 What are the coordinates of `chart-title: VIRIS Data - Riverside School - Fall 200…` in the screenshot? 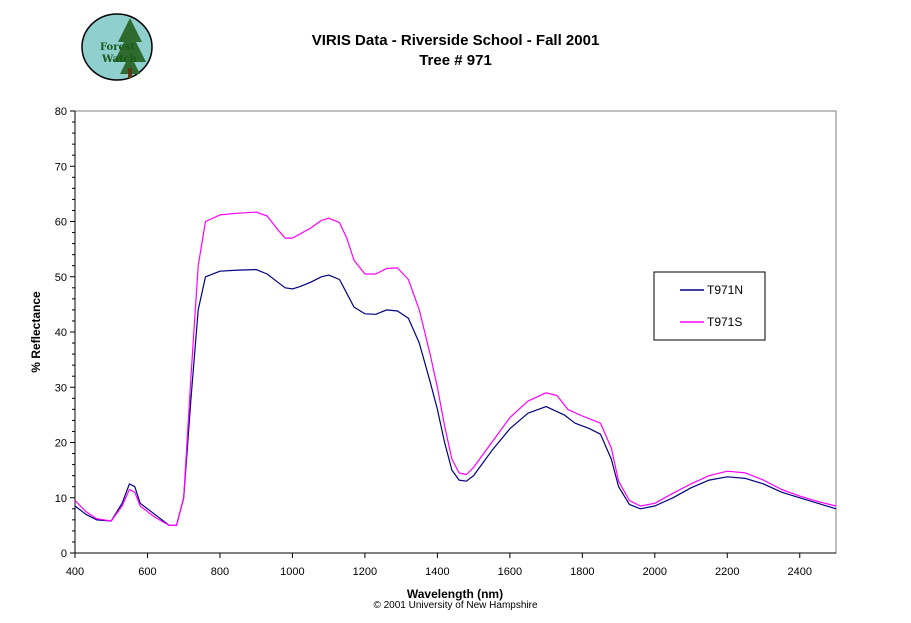 It's located at (455, 51).